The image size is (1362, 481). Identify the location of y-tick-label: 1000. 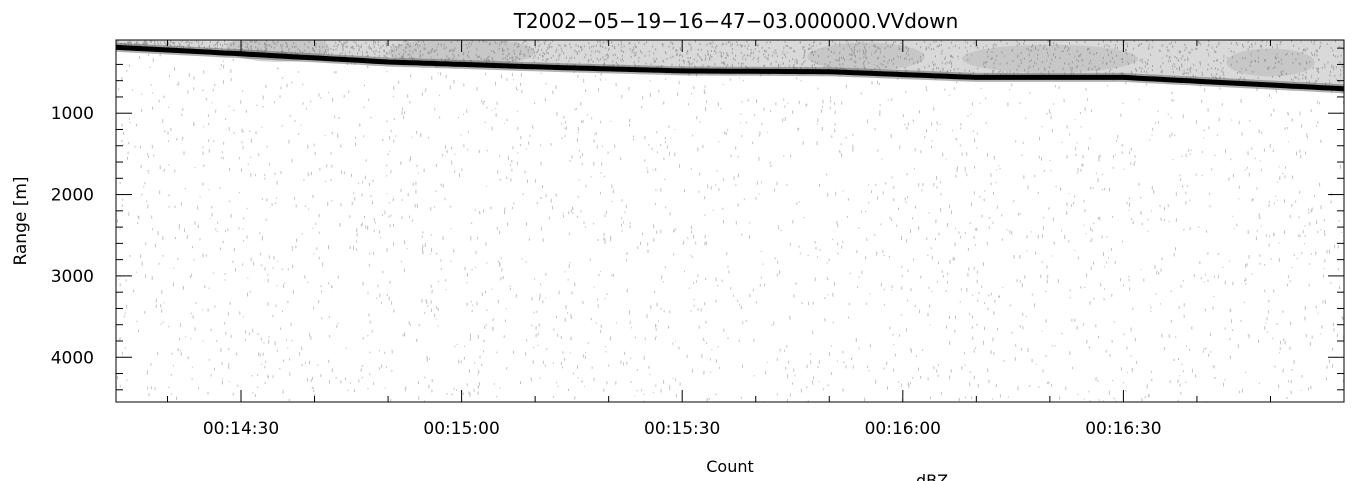
(72, 114).